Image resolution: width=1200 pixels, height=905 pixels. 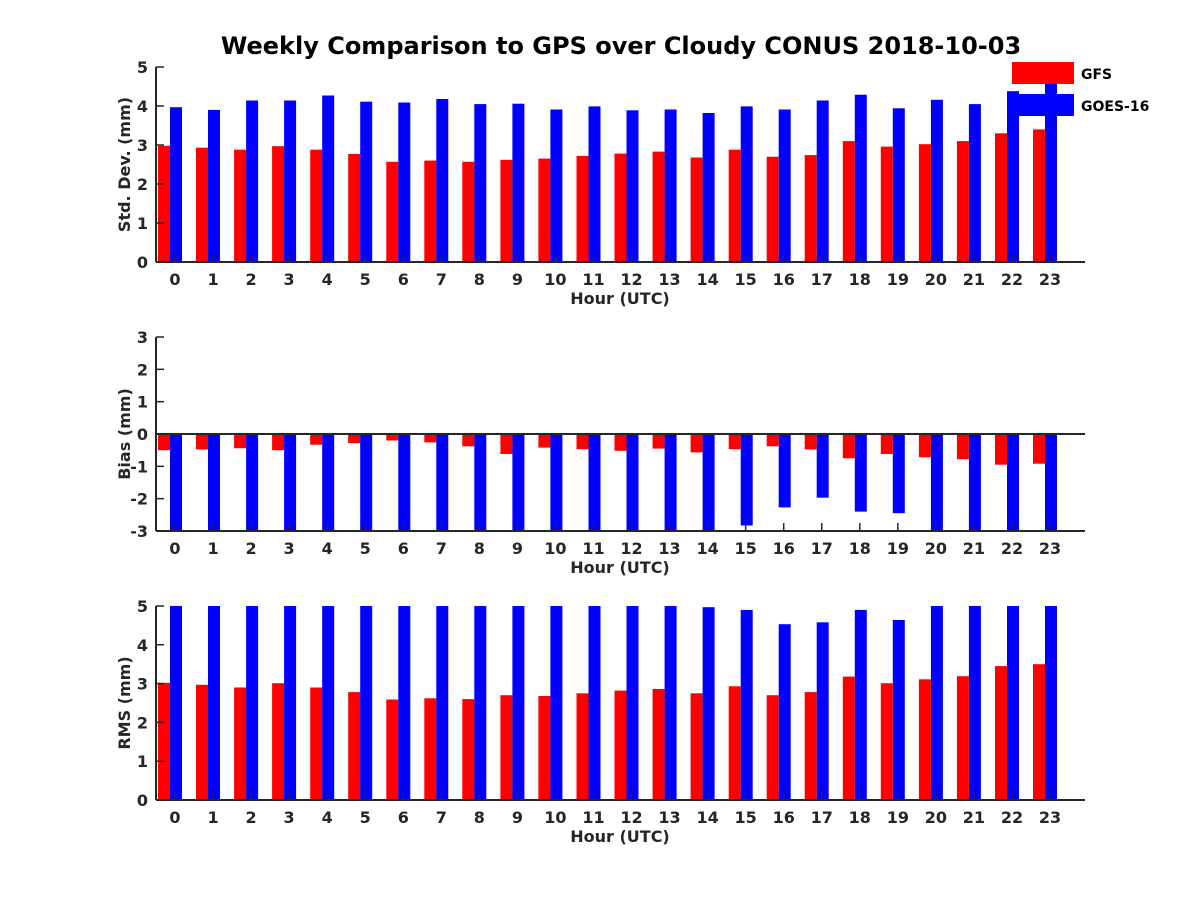 I want to click on y-tick-label: -1, so click(x=139, y=466).